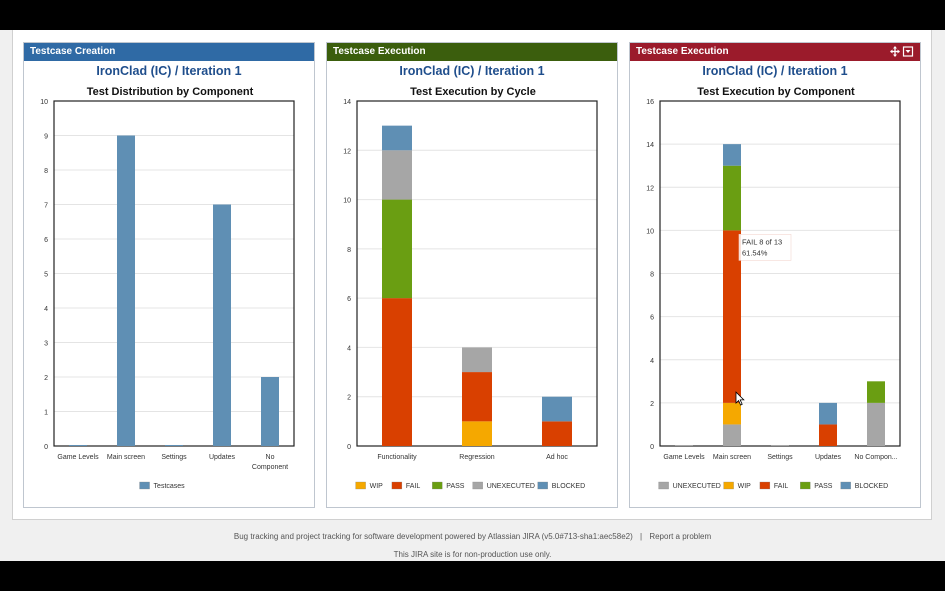 This screenshot has width=945, height=591. What do you see at coordinates (222, 325) in the screenshot?
I see `bar-testcases-updates` at bounding box center [222, 325].